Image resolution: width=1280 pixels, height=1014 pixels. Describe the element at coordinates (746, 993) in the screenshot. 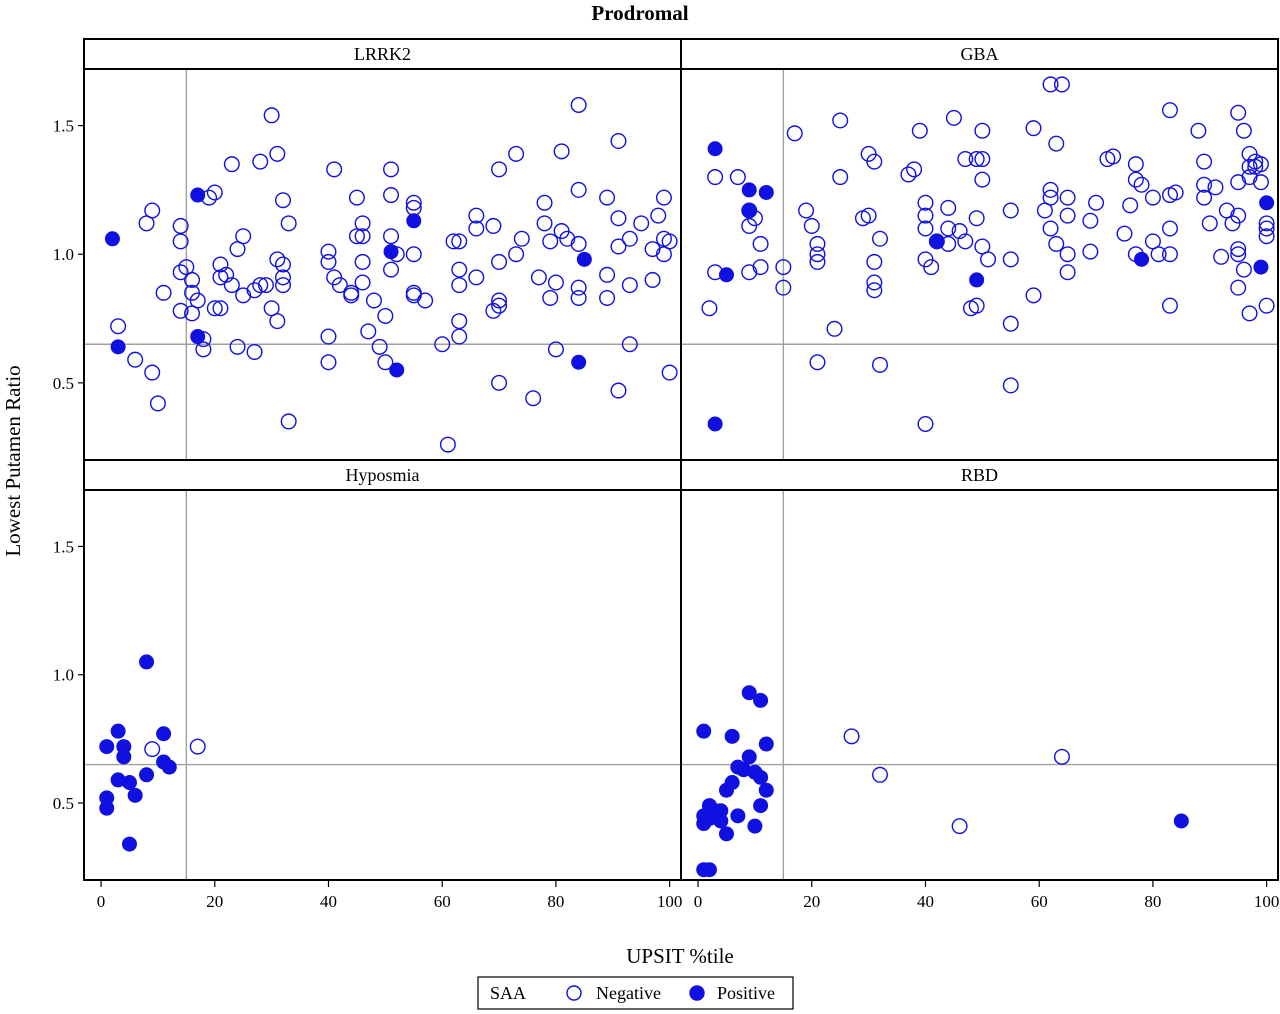

I see `legend-positive-label: Positive` at that location.